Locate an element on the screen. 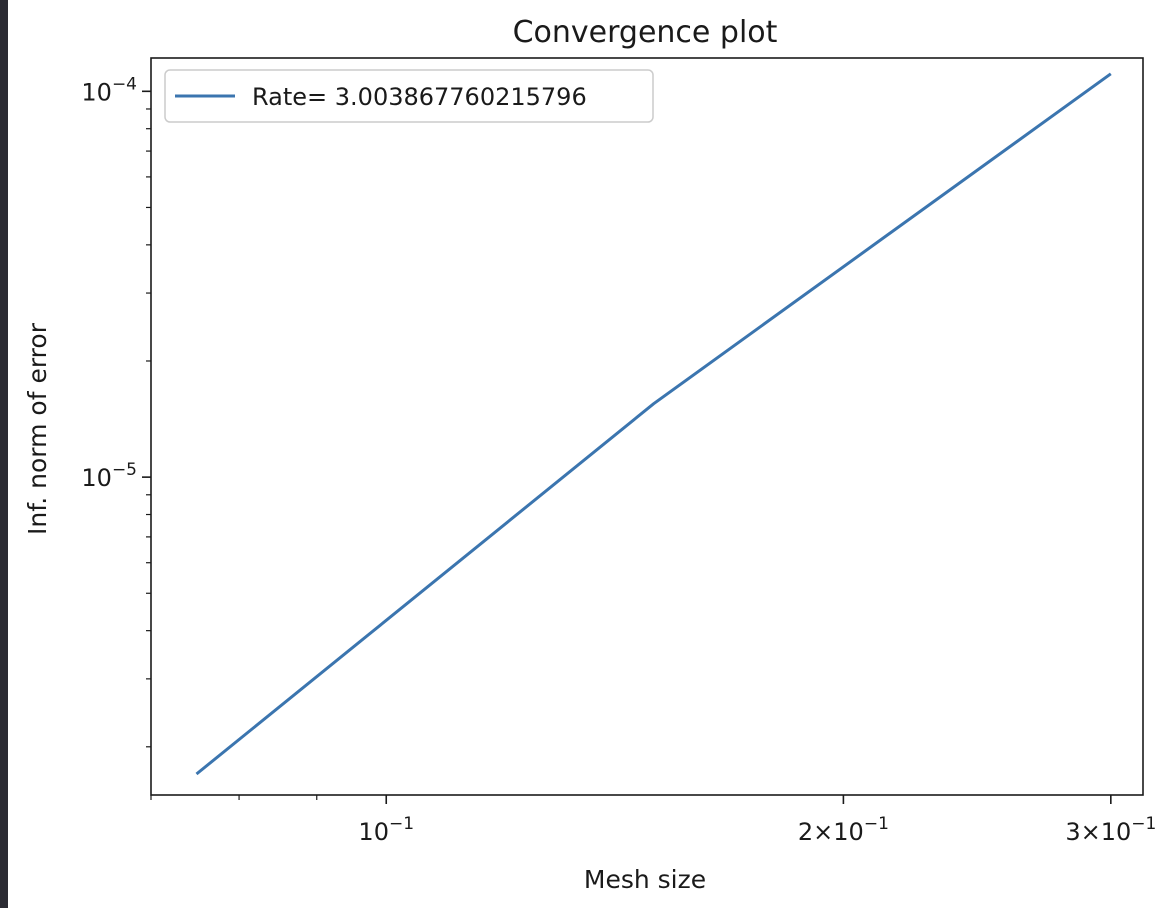  legend-label: Rate= 3.003867760215796 is located at coordinates (419, 97).